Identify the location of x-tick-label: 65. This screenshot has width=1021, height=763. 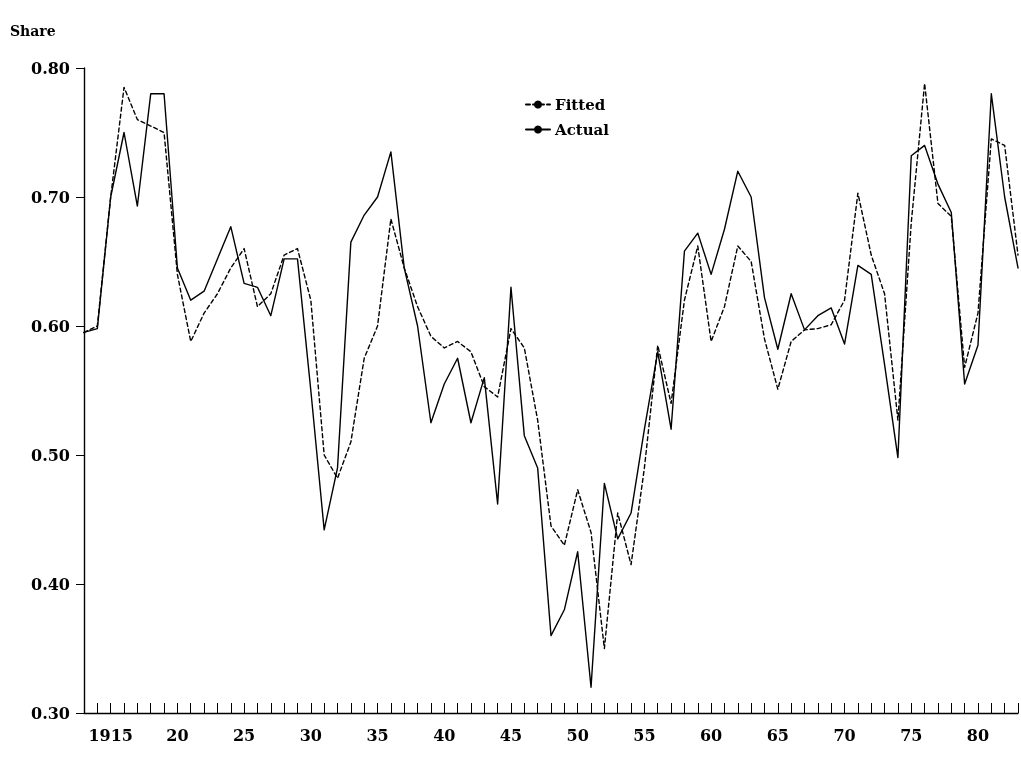
(777, 735).